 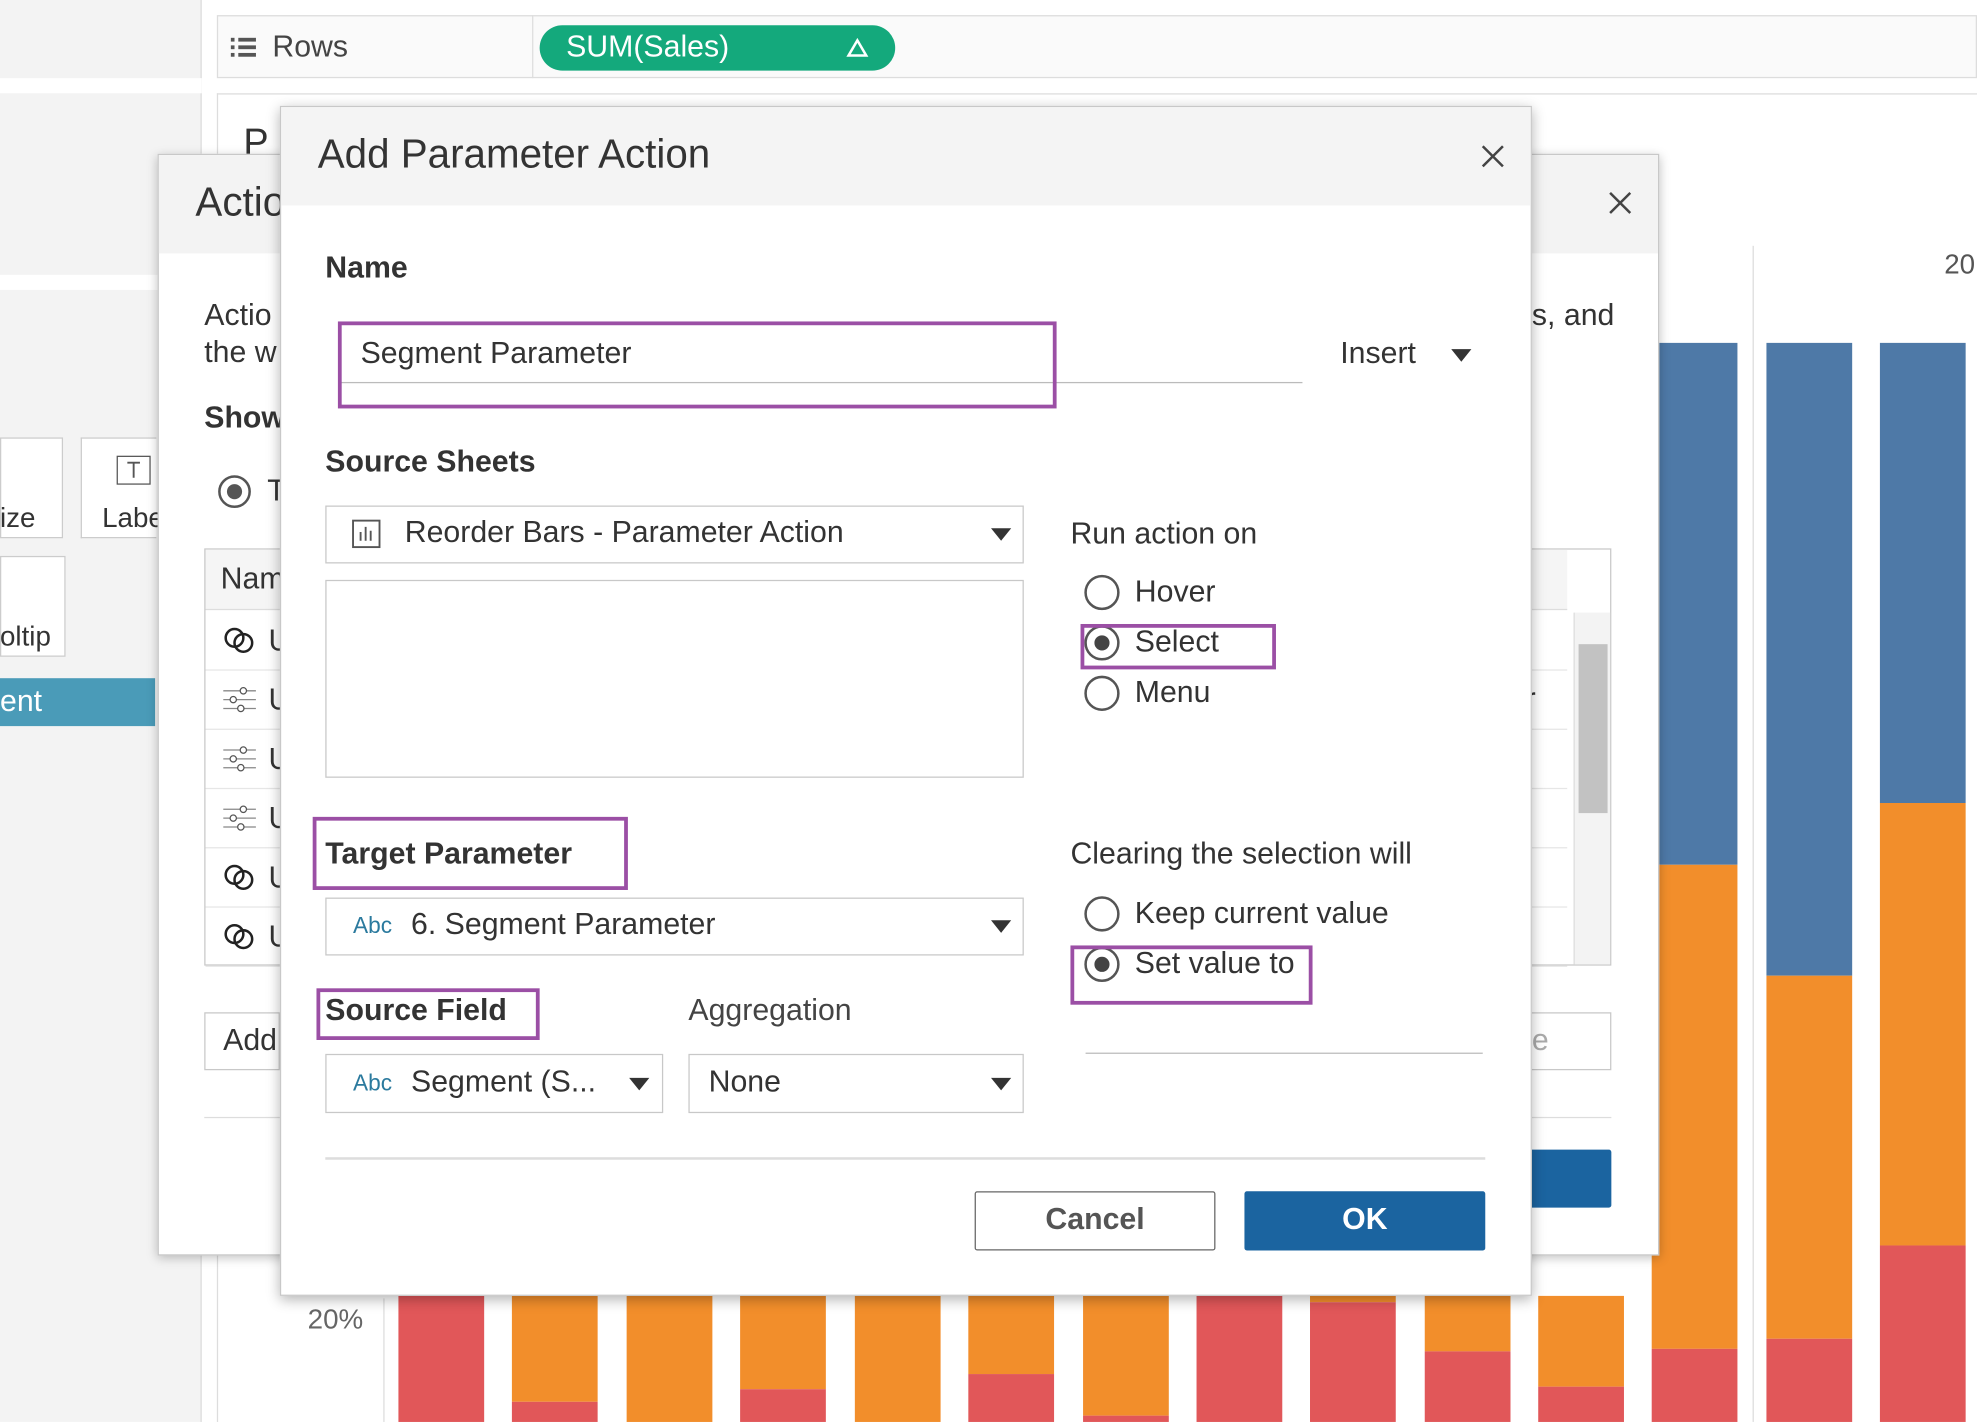 What do you see at coordinates (240, 202) in the screenshot?
I see `actions-dialog-title: Actio` at bounding box center [240, 202].